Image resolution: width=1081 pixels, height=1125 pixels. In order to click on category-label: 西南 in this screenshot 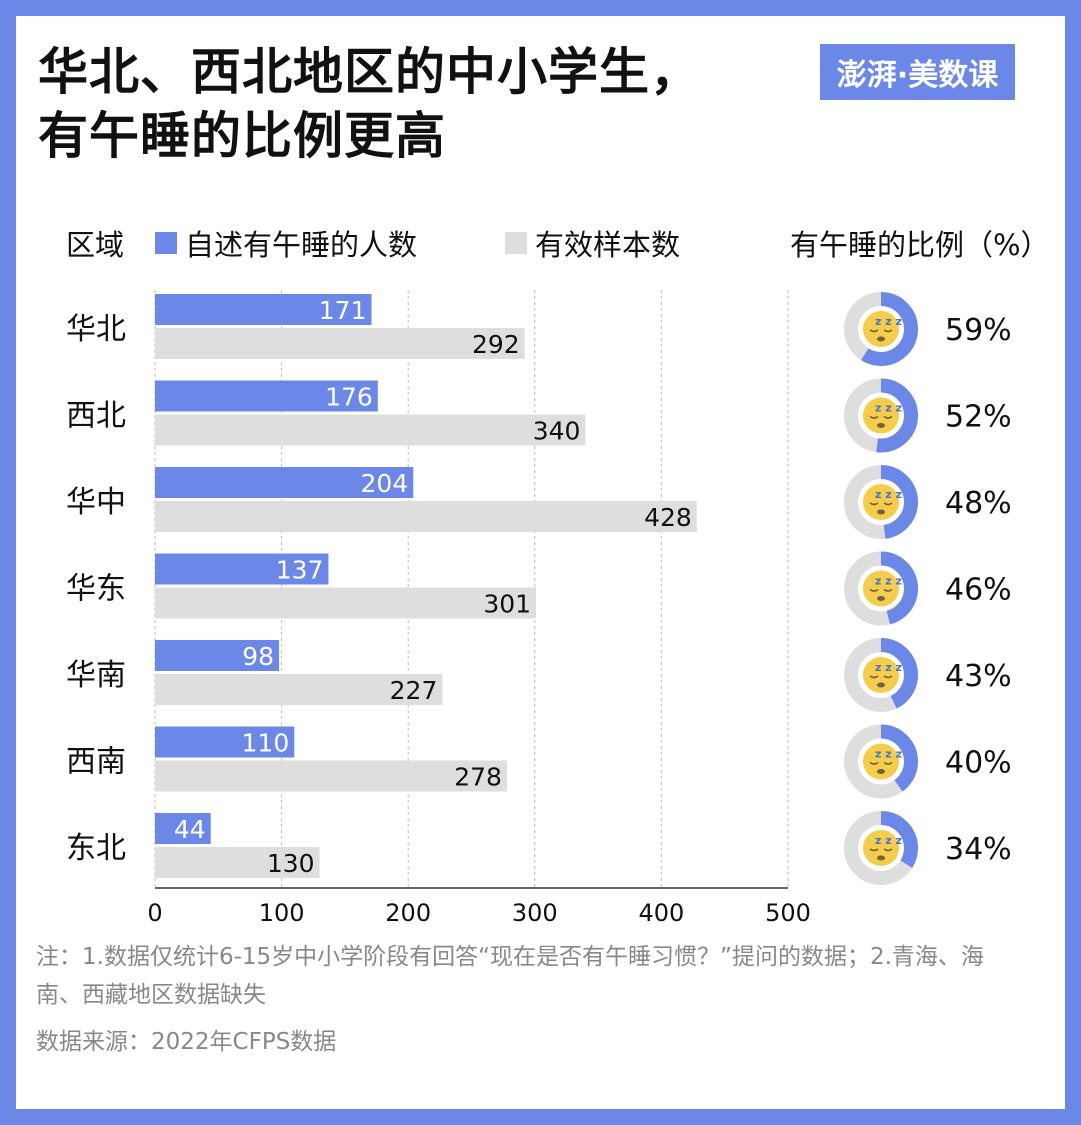, I will do `click(96, 762)`.